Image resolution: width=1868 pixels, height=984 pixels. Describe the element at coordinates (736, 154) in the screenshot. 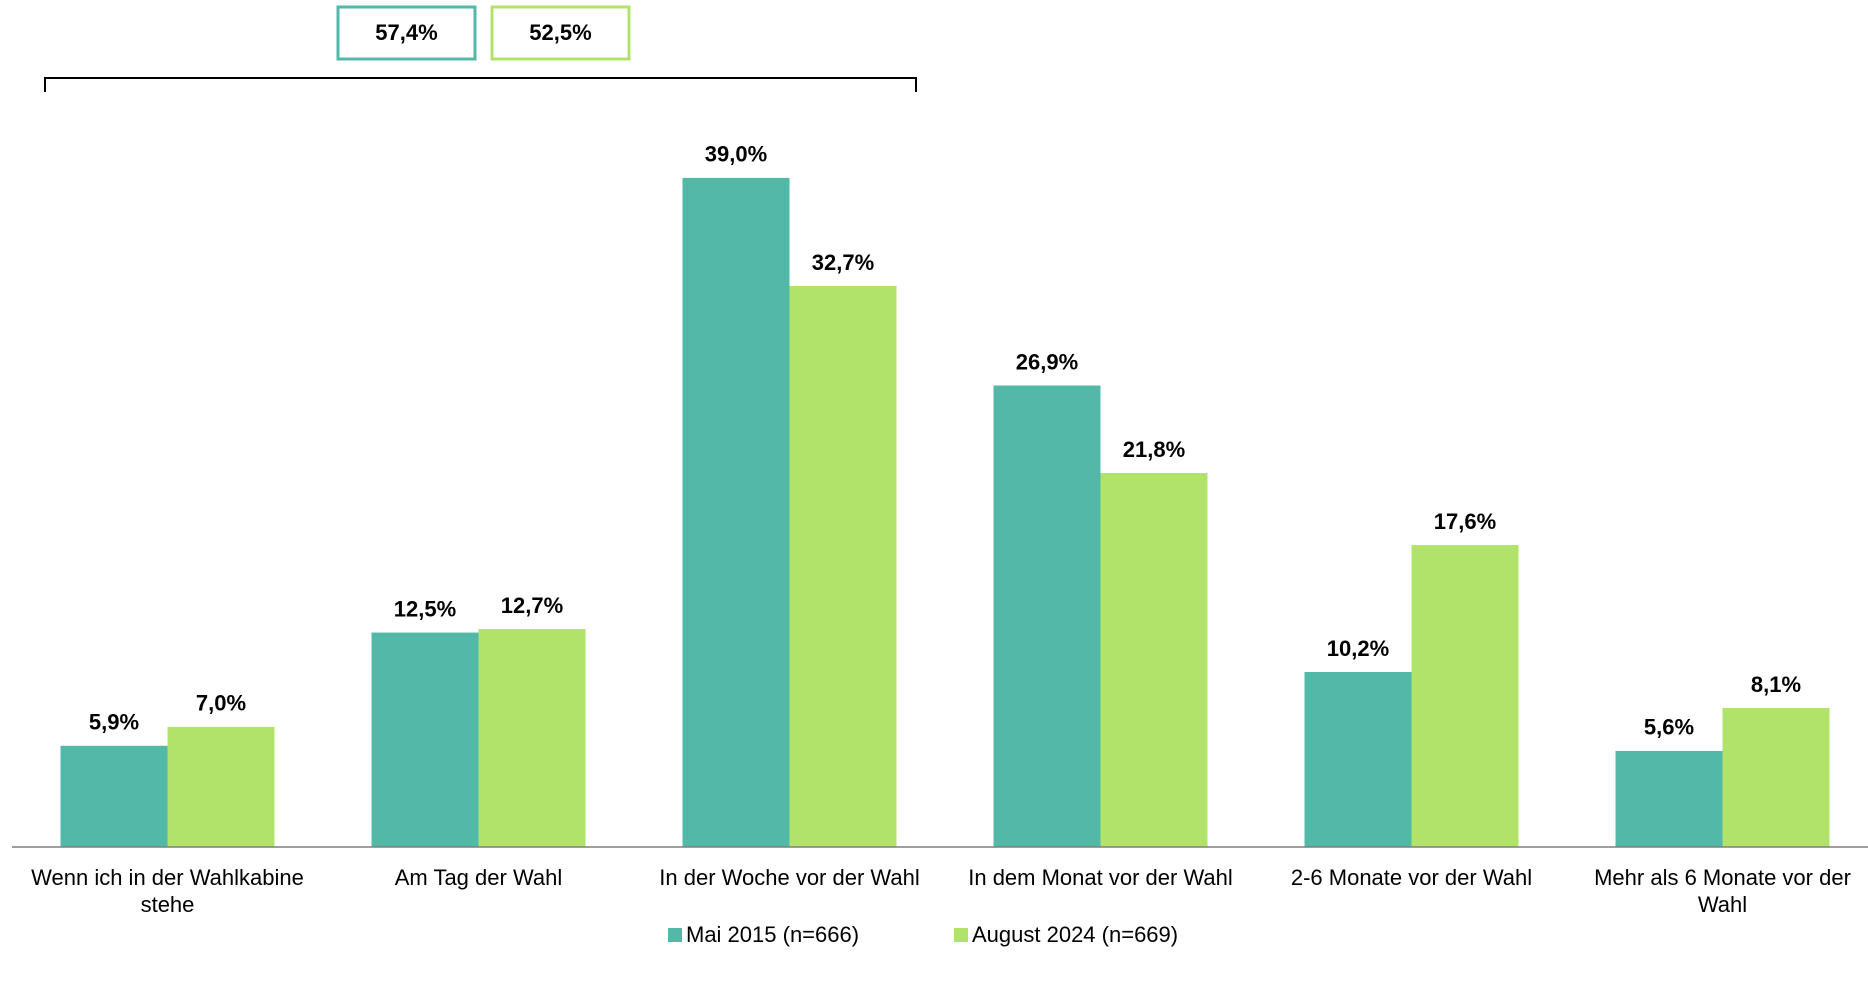

I see `value-label: 39,0%` at that location.